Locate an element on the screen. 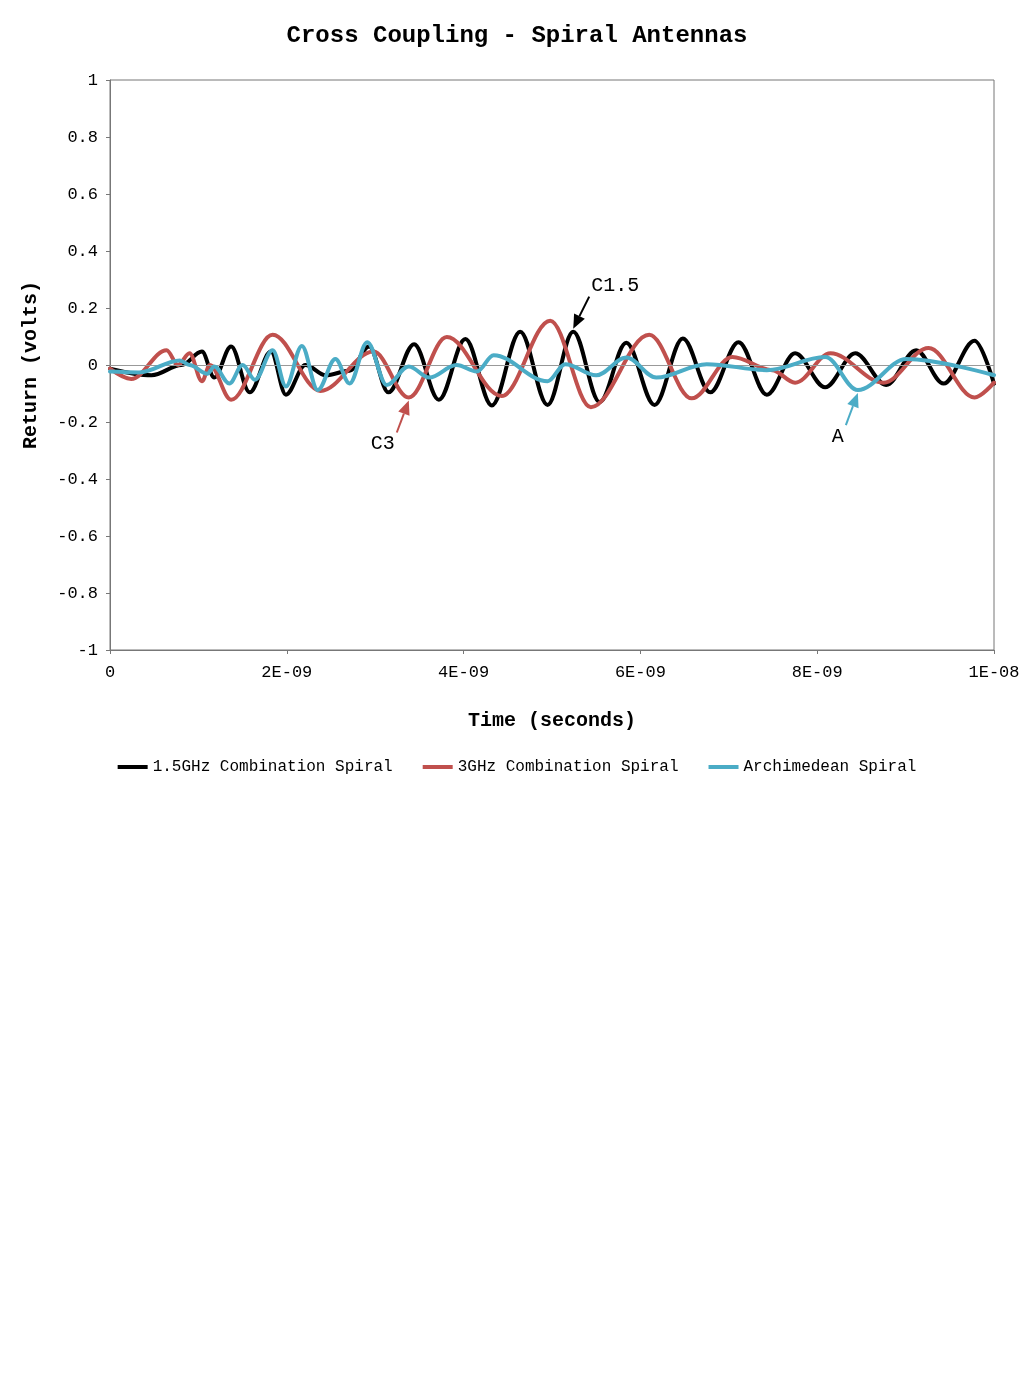 Image resolution: width=1034 pixels, height=1388 pixels. y-tick-label: -1 is located at coordinates (87, 650).